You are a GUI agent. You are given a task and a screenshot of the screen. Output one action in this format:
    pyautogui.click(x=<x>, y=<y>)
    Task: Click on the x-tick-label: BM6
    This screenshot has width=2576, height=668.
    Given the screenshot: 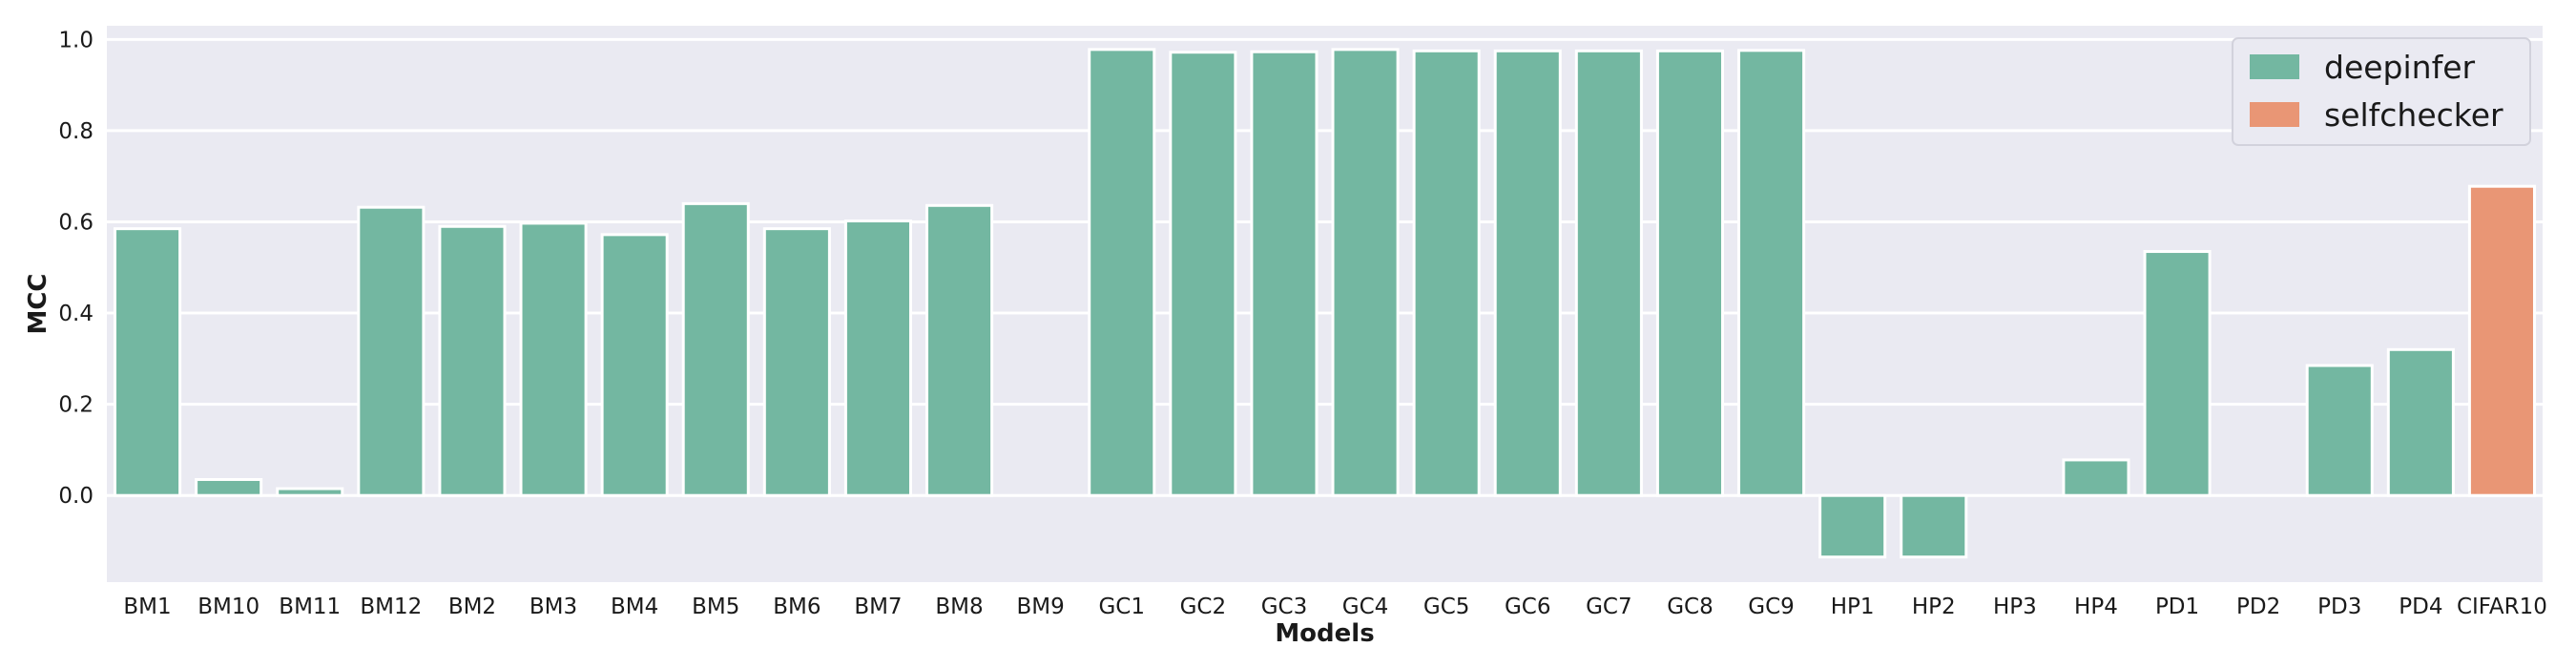 What is the action you would take?
    pyautogui.click(x=797, y=607)
    